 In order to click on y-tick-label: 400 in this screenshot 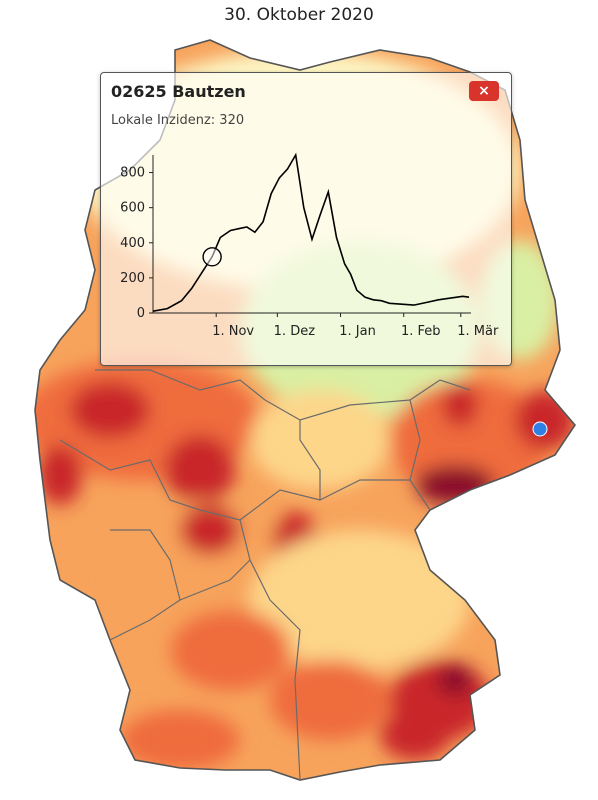, I will do `click(132, 243)`.